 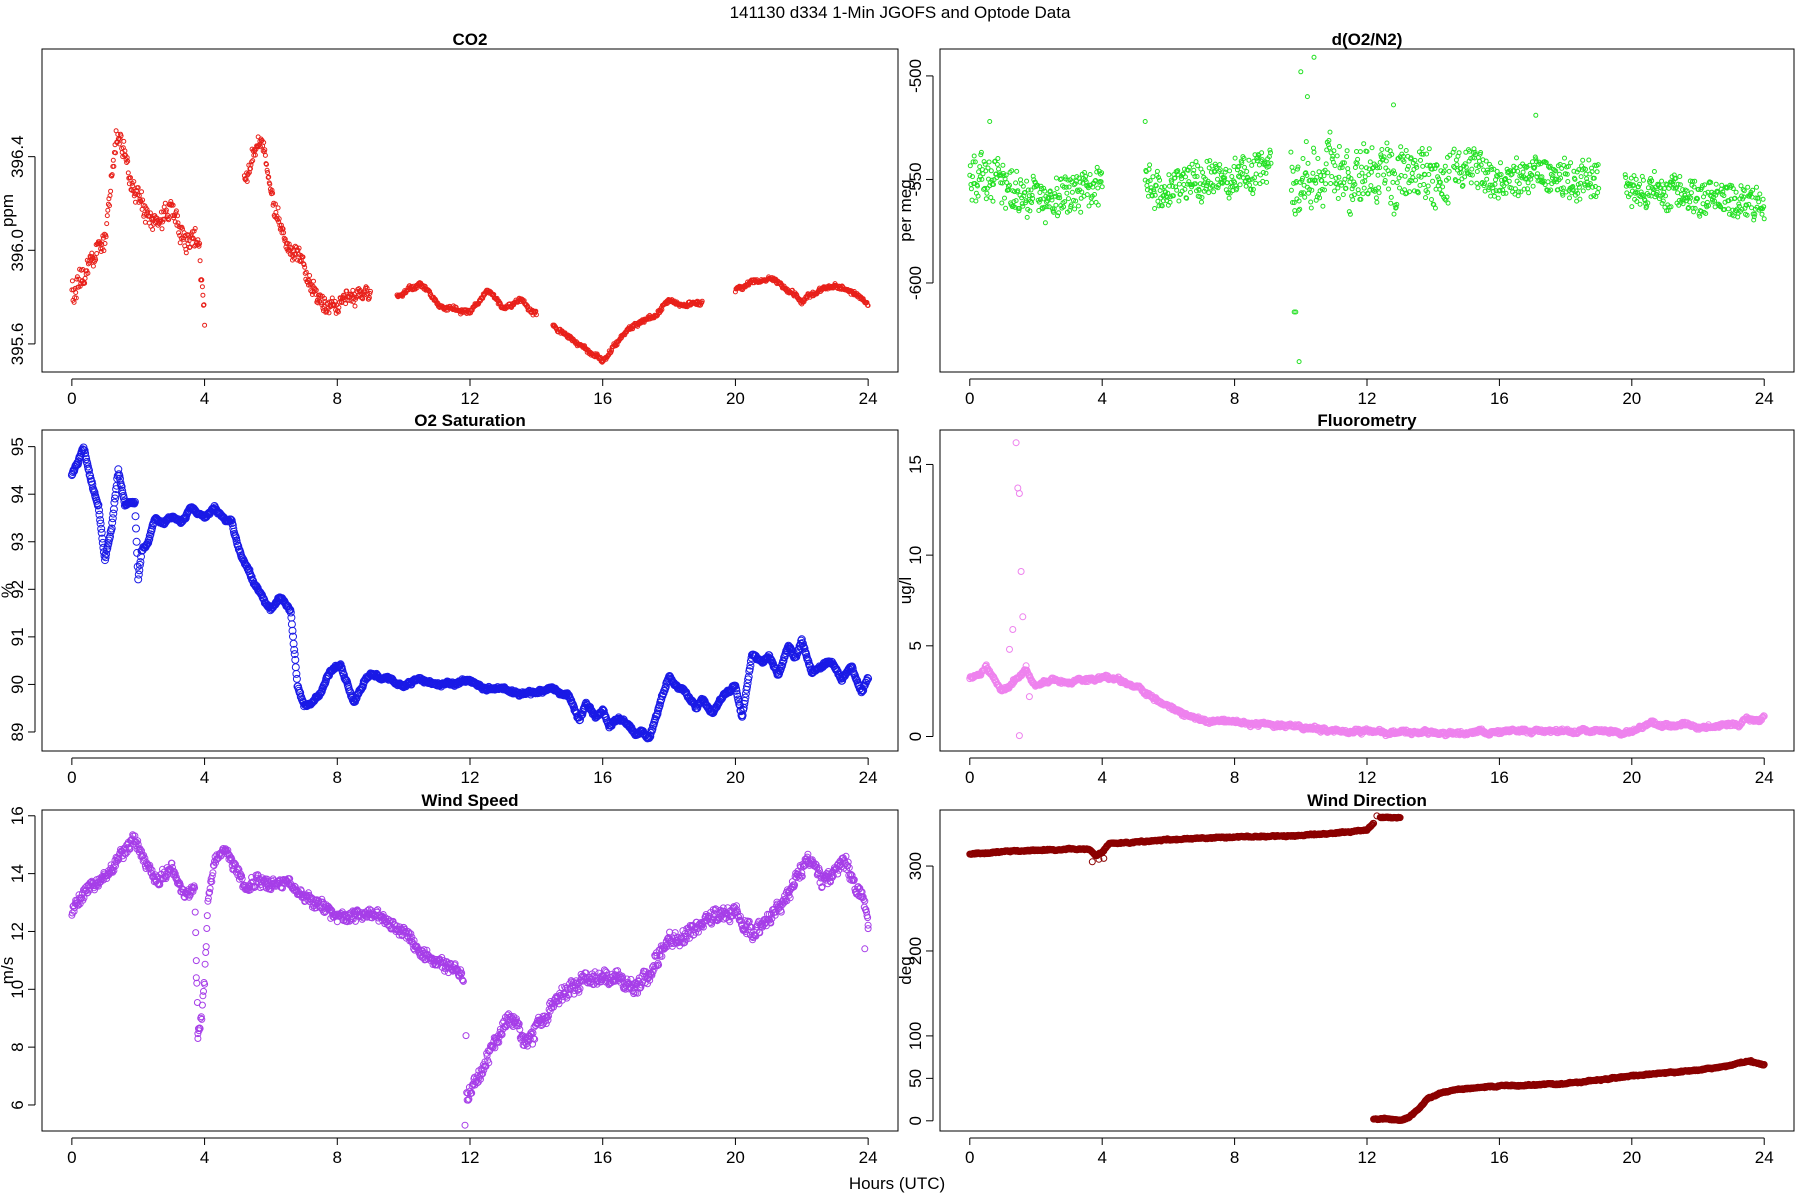 What do you see at coordinates (17, 732) in the screenshot?
I see `o2-saturation-y-tick-label: 89` at bounding box center [17, 732].